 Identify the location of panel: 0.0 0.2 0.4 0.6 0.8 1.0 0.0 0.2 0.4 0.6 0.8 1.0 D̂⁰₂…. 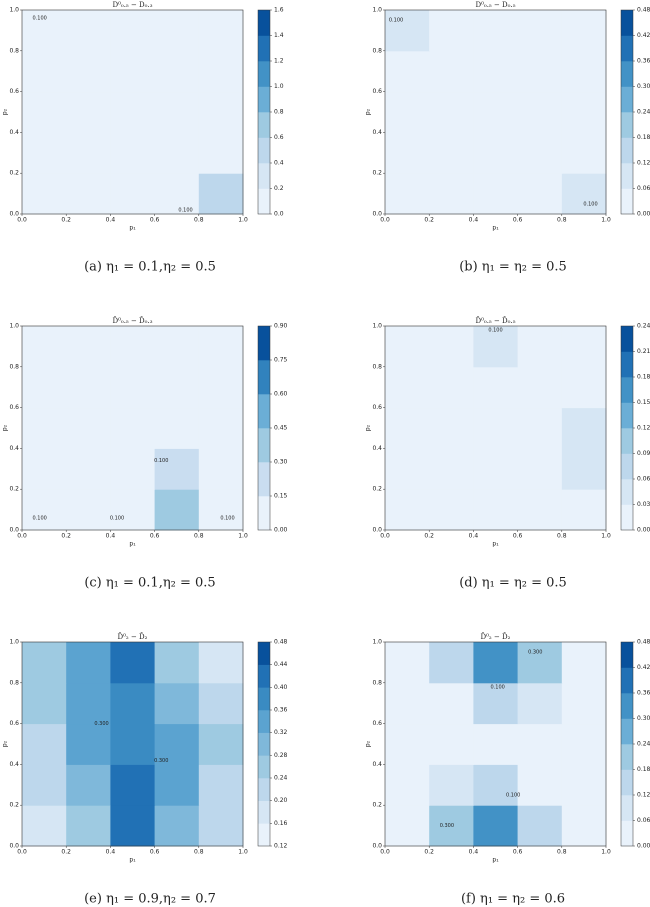
(507, 770).